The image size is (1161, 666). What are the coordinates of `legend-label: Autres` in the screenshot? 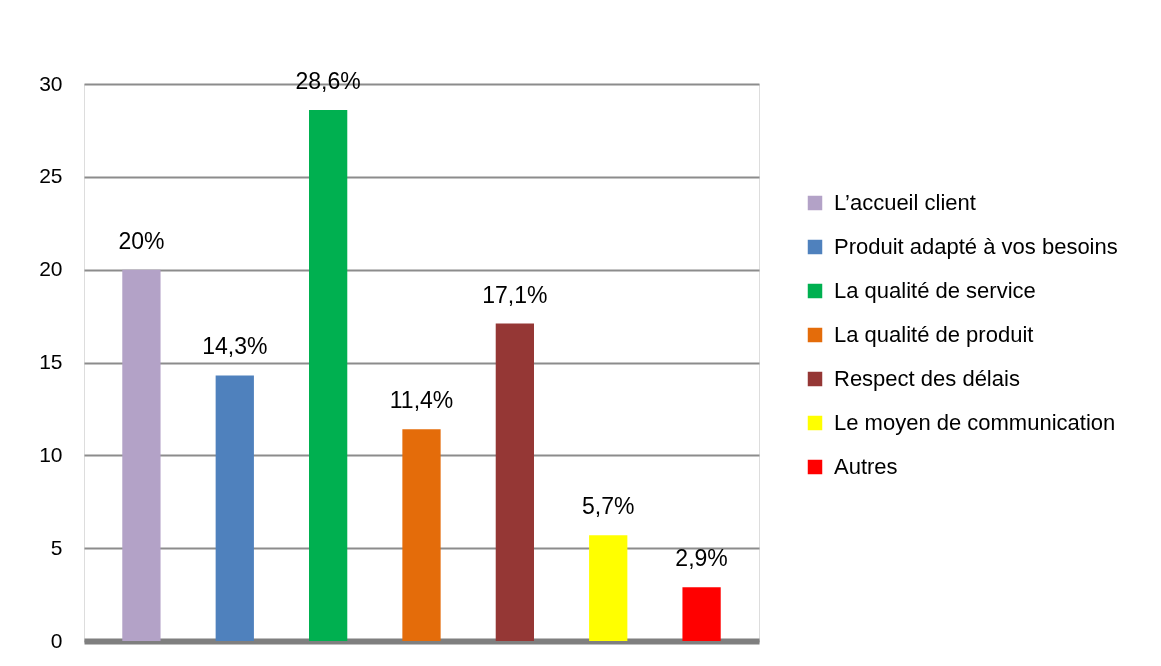 It's located at (866, 466).